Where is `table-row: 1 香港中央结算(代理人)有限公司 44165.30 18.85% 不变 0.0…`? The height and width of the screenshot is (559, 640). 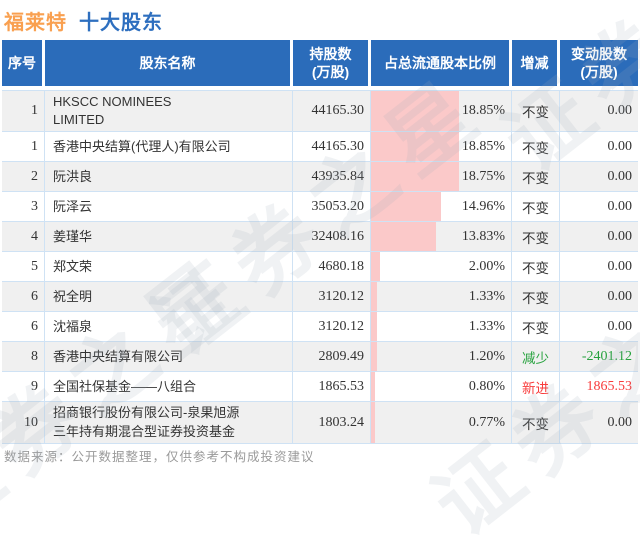
table-row: 1 香港中央结算(代理人)有限公司 44165.30 18.85% 不变 0.0… is located at coordinates (320, 147).